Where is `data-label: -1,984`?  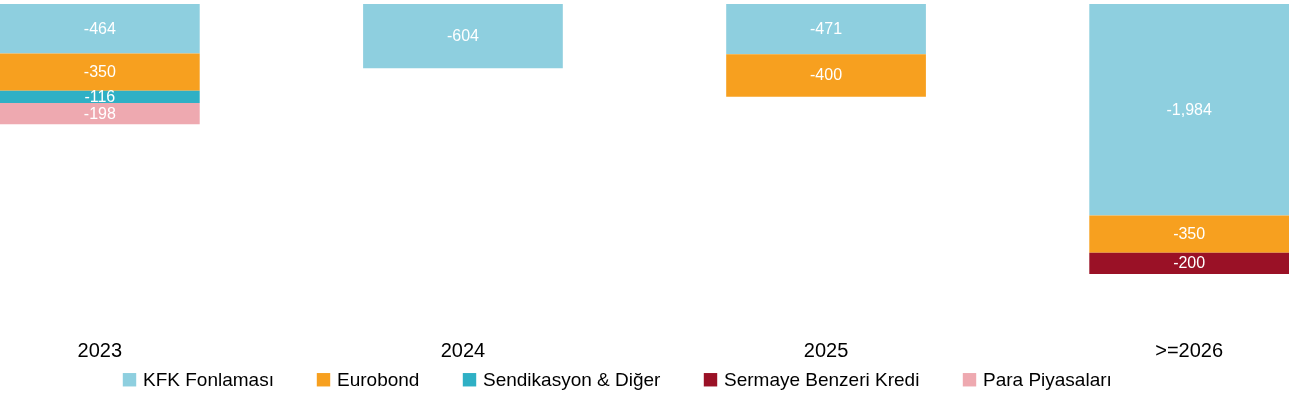
data-label: -1,984 is located at coordinates (1189, 109).